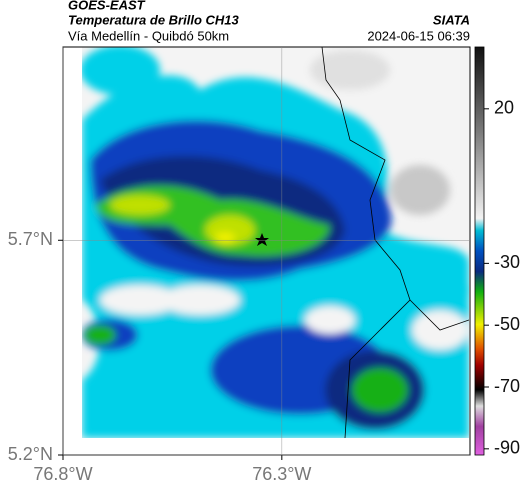 This screenshot has width=526, height=491. I want to click on location-marker, so click(262, 239).